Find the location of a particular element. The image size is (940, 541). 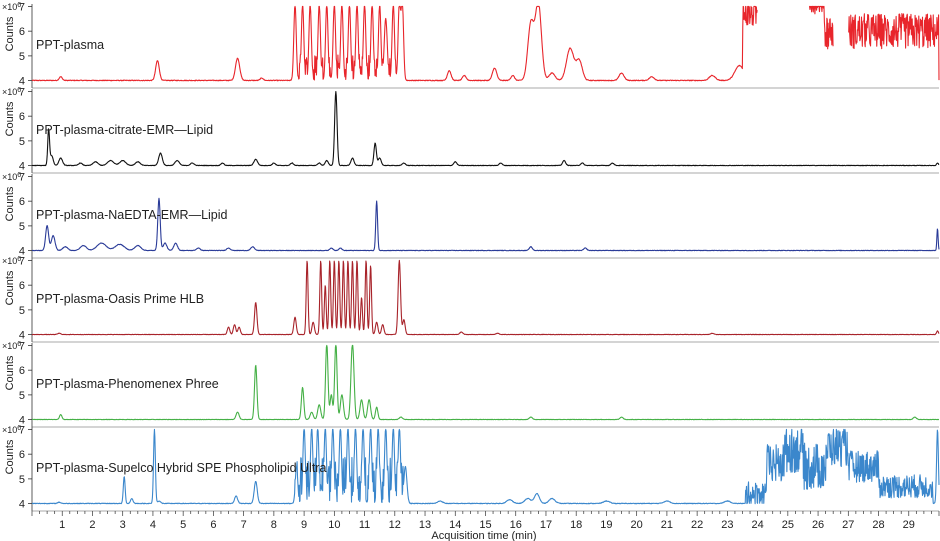

x-tick-label: 4 is located at coordinates (153, 525).